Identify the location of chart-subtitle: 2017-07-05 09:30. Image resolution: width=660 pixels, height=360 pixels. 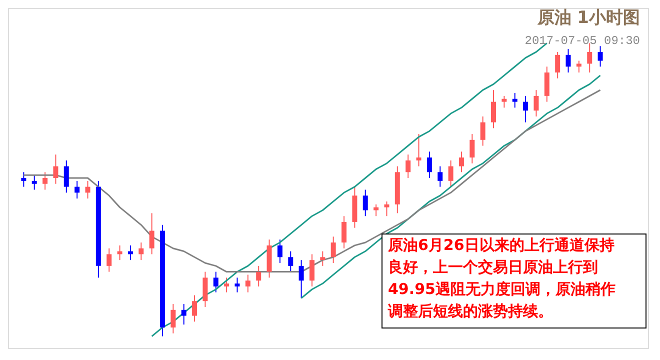
(582, 41).